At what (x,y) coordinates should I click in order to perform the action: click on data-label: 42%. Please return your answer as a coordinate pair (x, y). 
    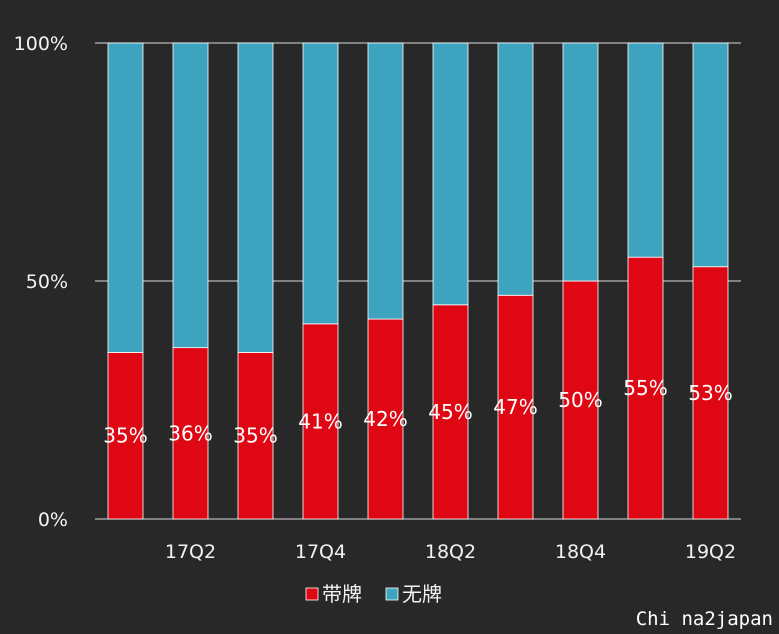
    Looking at the image, I should click on (385, 419).